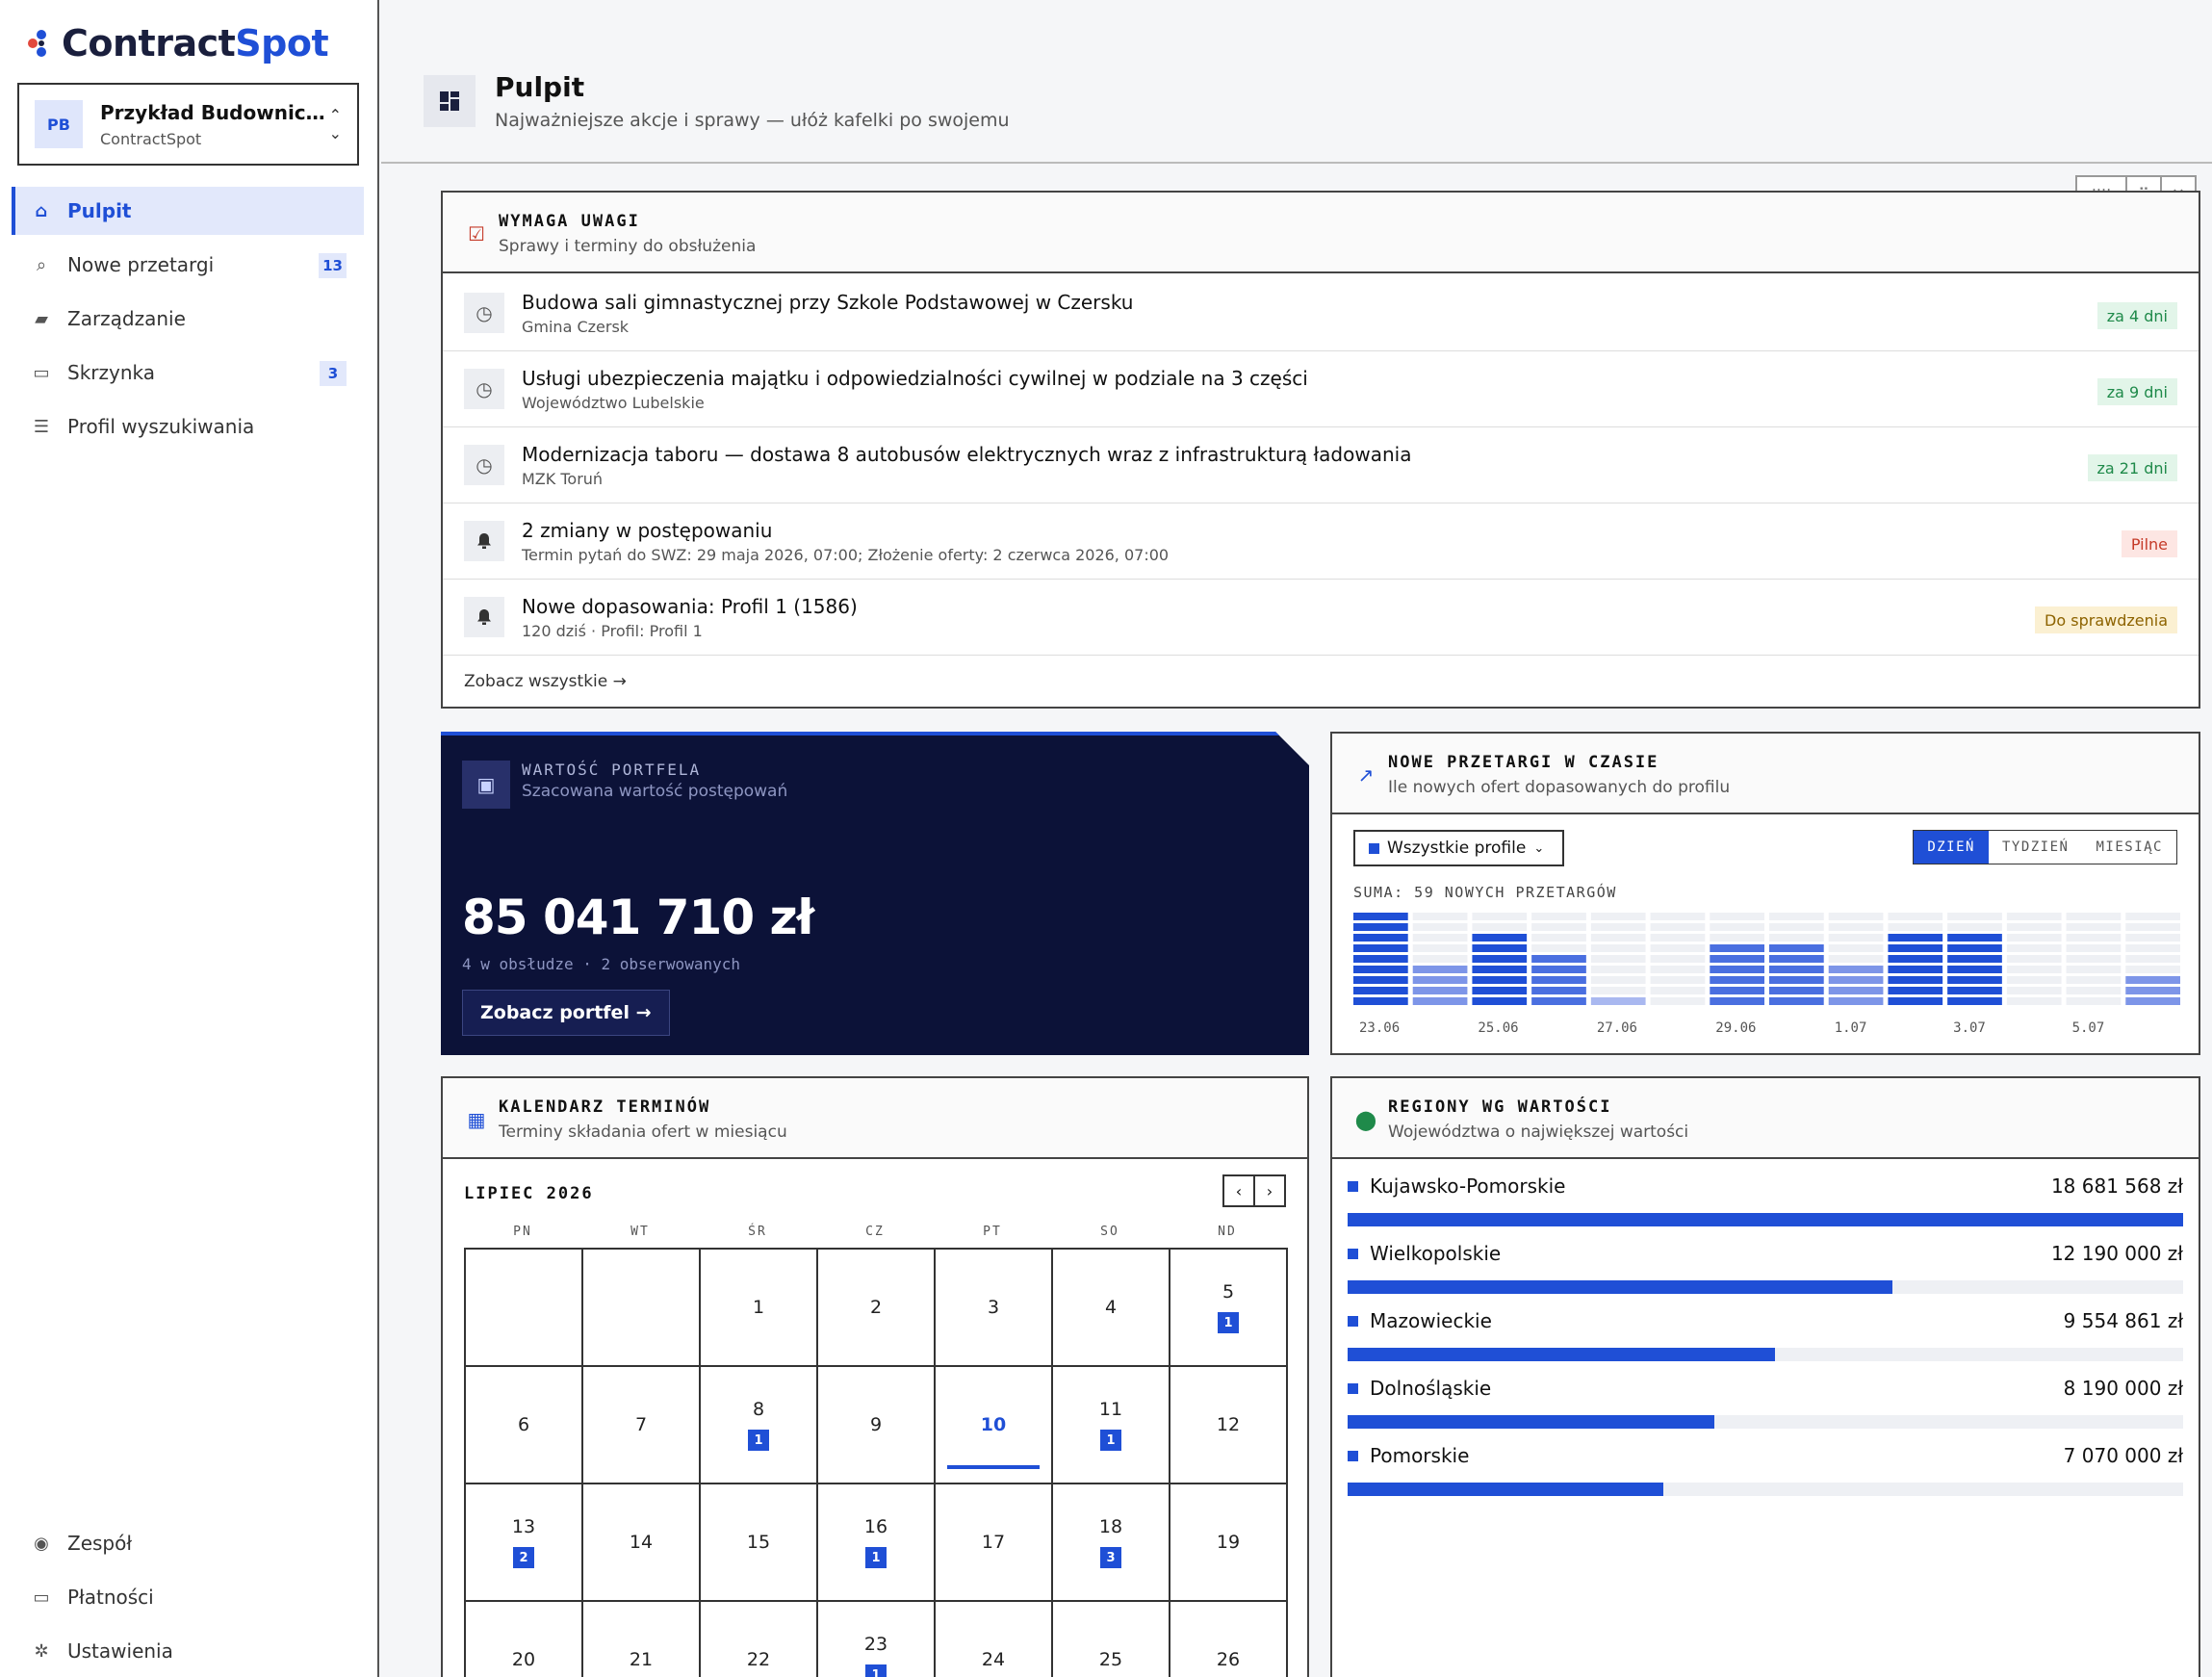 The width and height of the screenshot is (2212, 1677). I want to click on region-value: 8 190 000 zł, so click(2123, 1389).